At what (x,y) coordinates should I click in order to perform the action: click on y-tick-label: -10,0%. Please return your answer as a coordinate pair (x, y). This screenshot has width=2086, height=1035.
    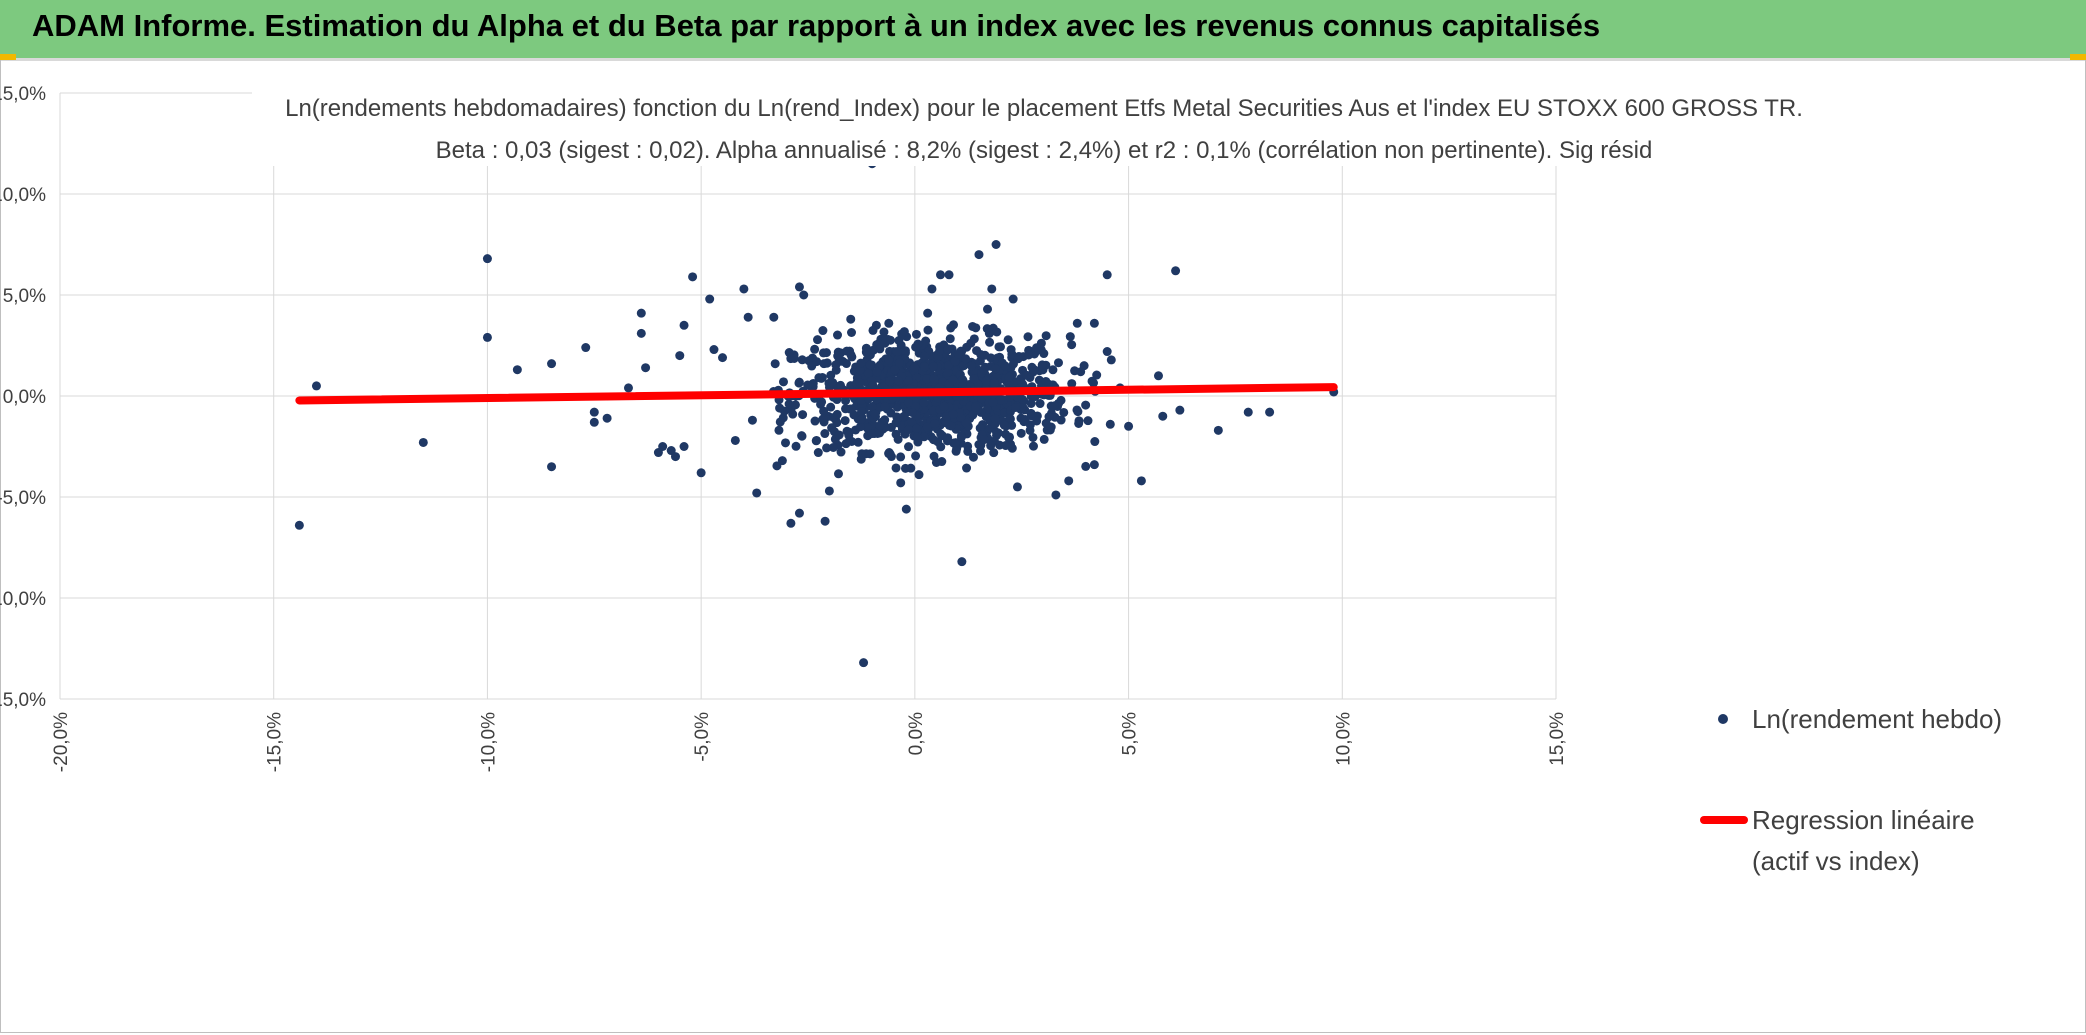
    Looking at the image, I should click on (23, 599).